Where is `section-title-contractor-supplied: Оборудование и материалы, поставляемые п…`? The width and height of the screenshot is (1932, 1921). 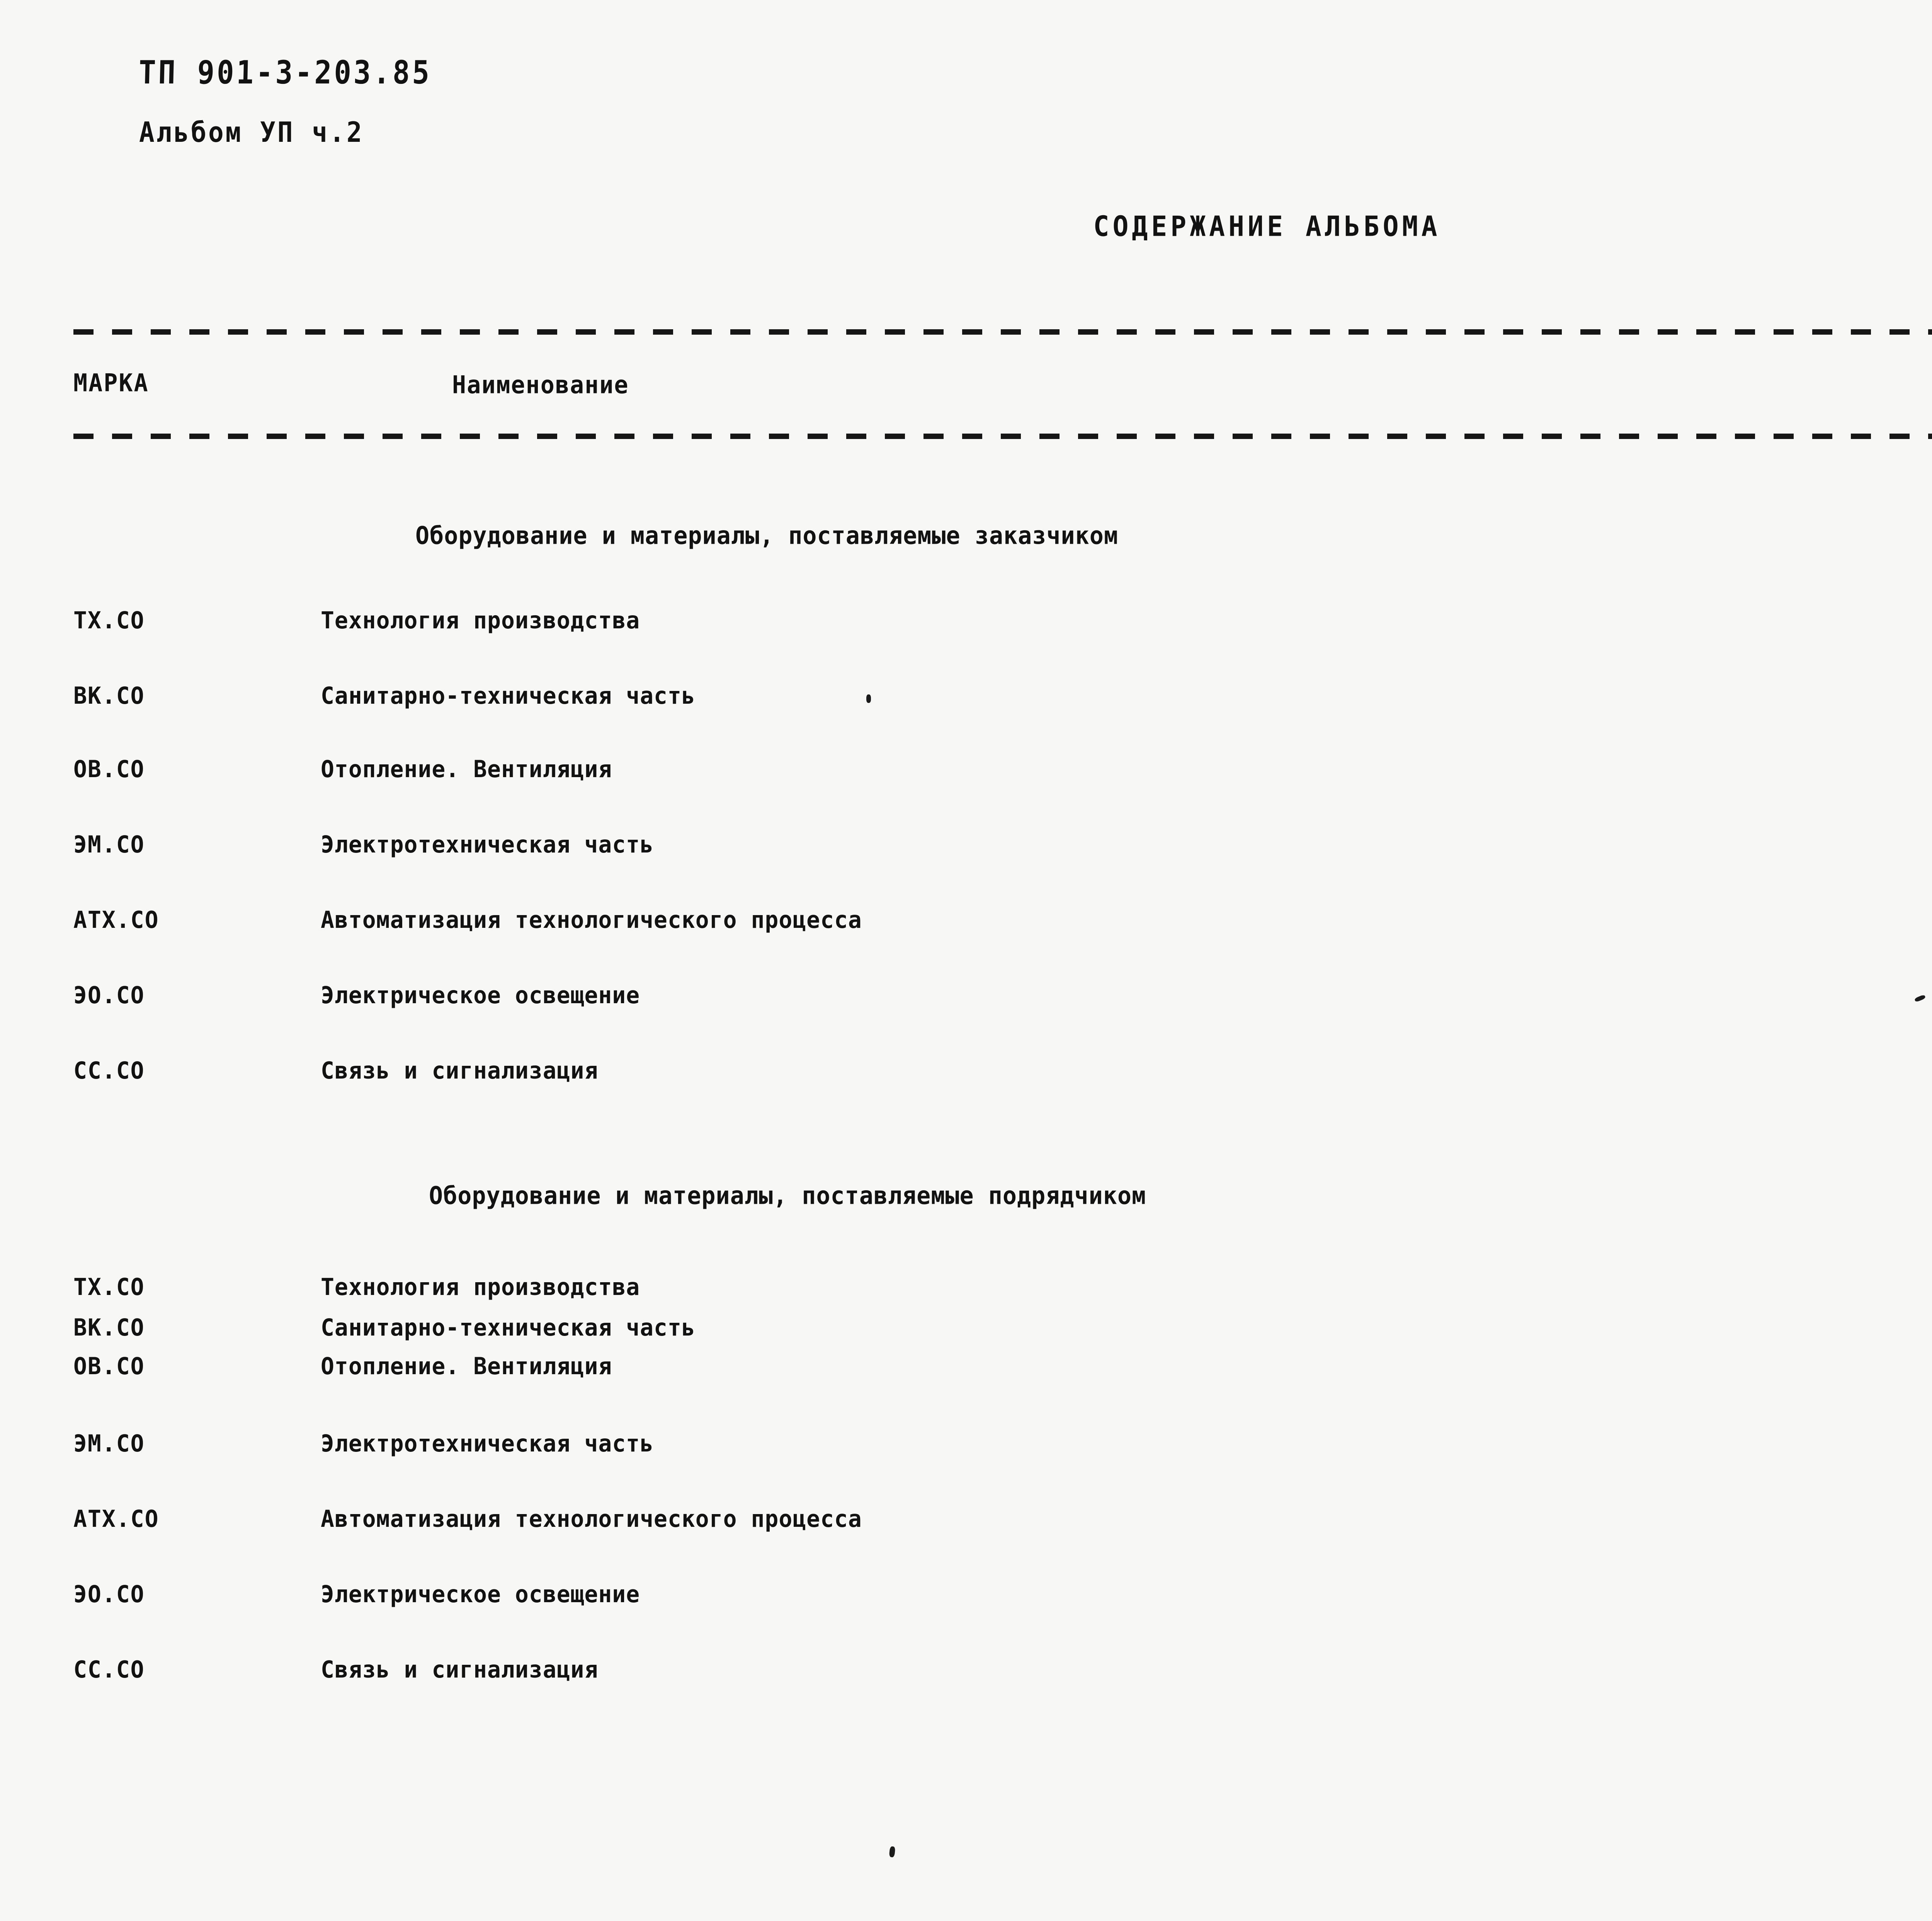
section-title-contractor-supplied: Оборудование и материалы, поставляемые п… is located at coordinates (788, 1196).